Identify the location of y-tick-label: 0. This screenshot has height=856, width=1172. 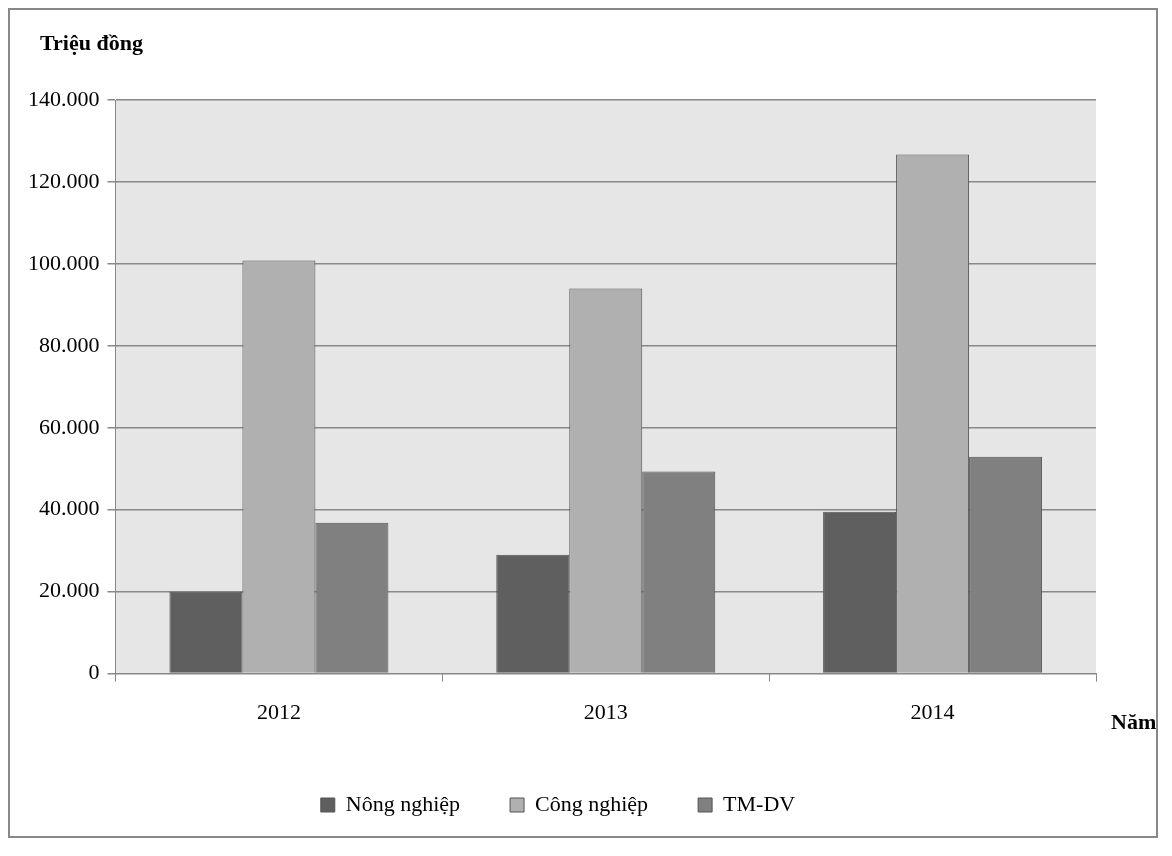
(94, 672).